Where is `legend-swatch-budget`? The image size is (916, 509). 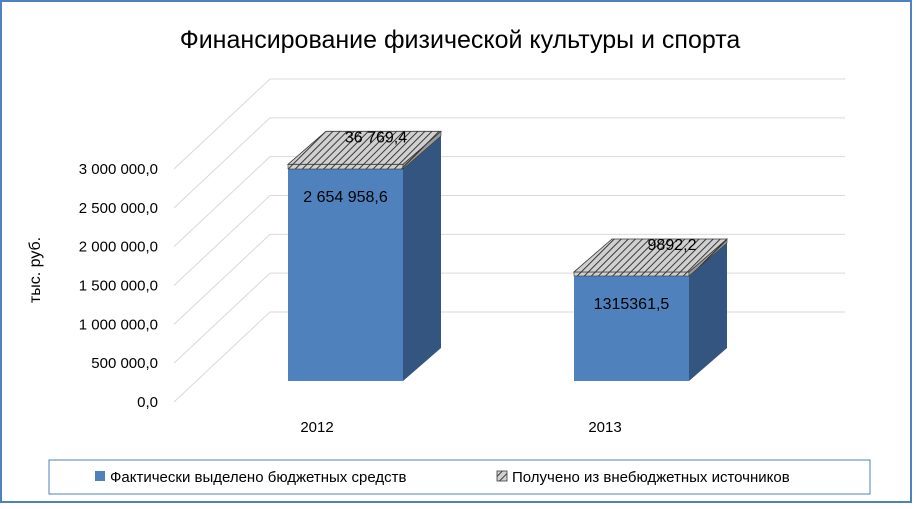
legend-swatch-budget is located at coordinates (100, 476).